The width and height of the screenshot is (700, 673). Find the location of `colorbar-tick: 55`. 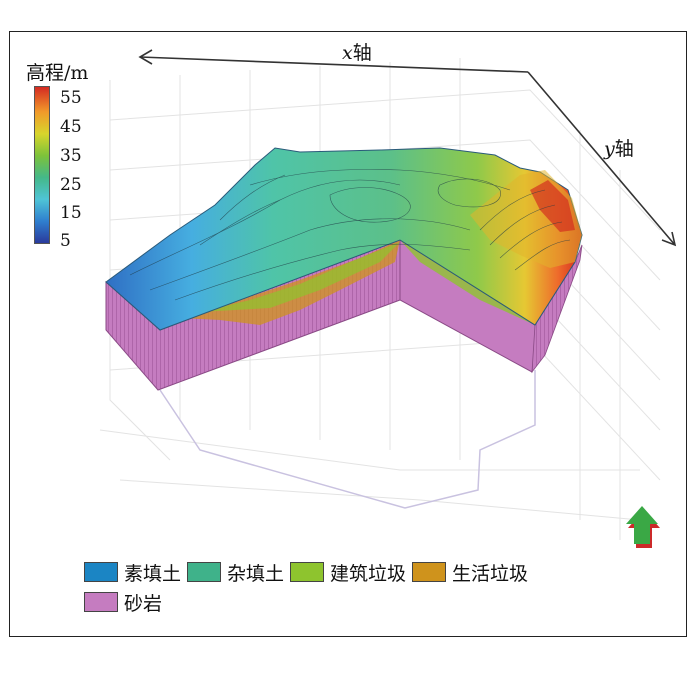

colorbar-tick: 55 is located at coordinates (71, 98).